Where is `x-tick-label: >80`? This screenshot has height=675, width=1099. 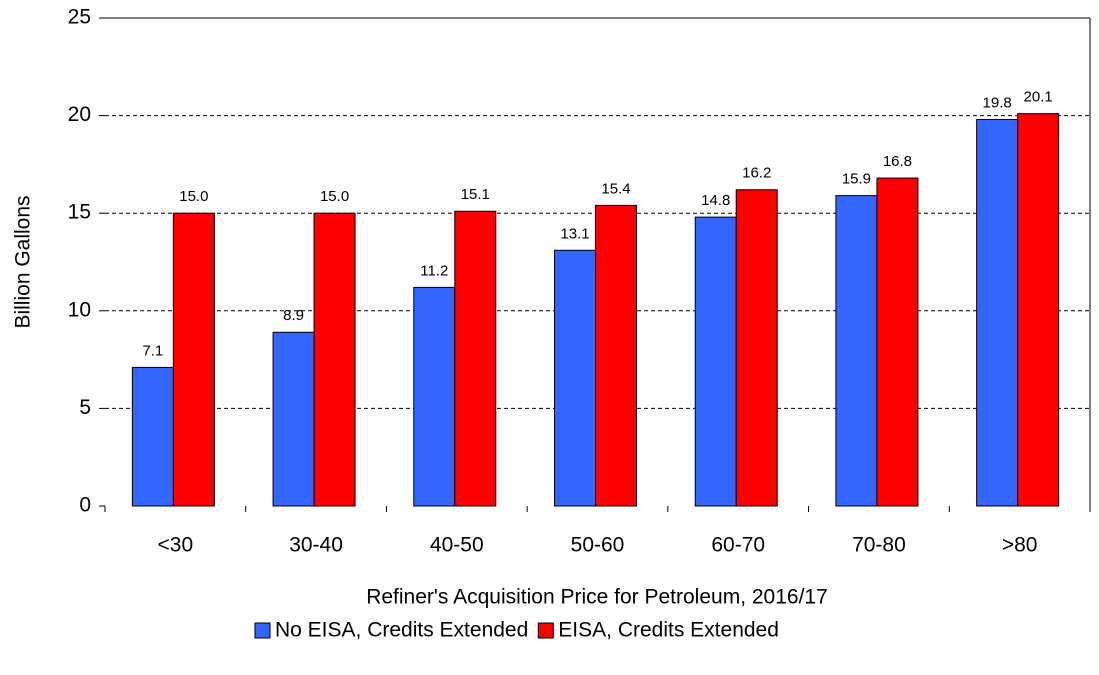
x-tick-label: >80 is located at coordinates (1020, 545).